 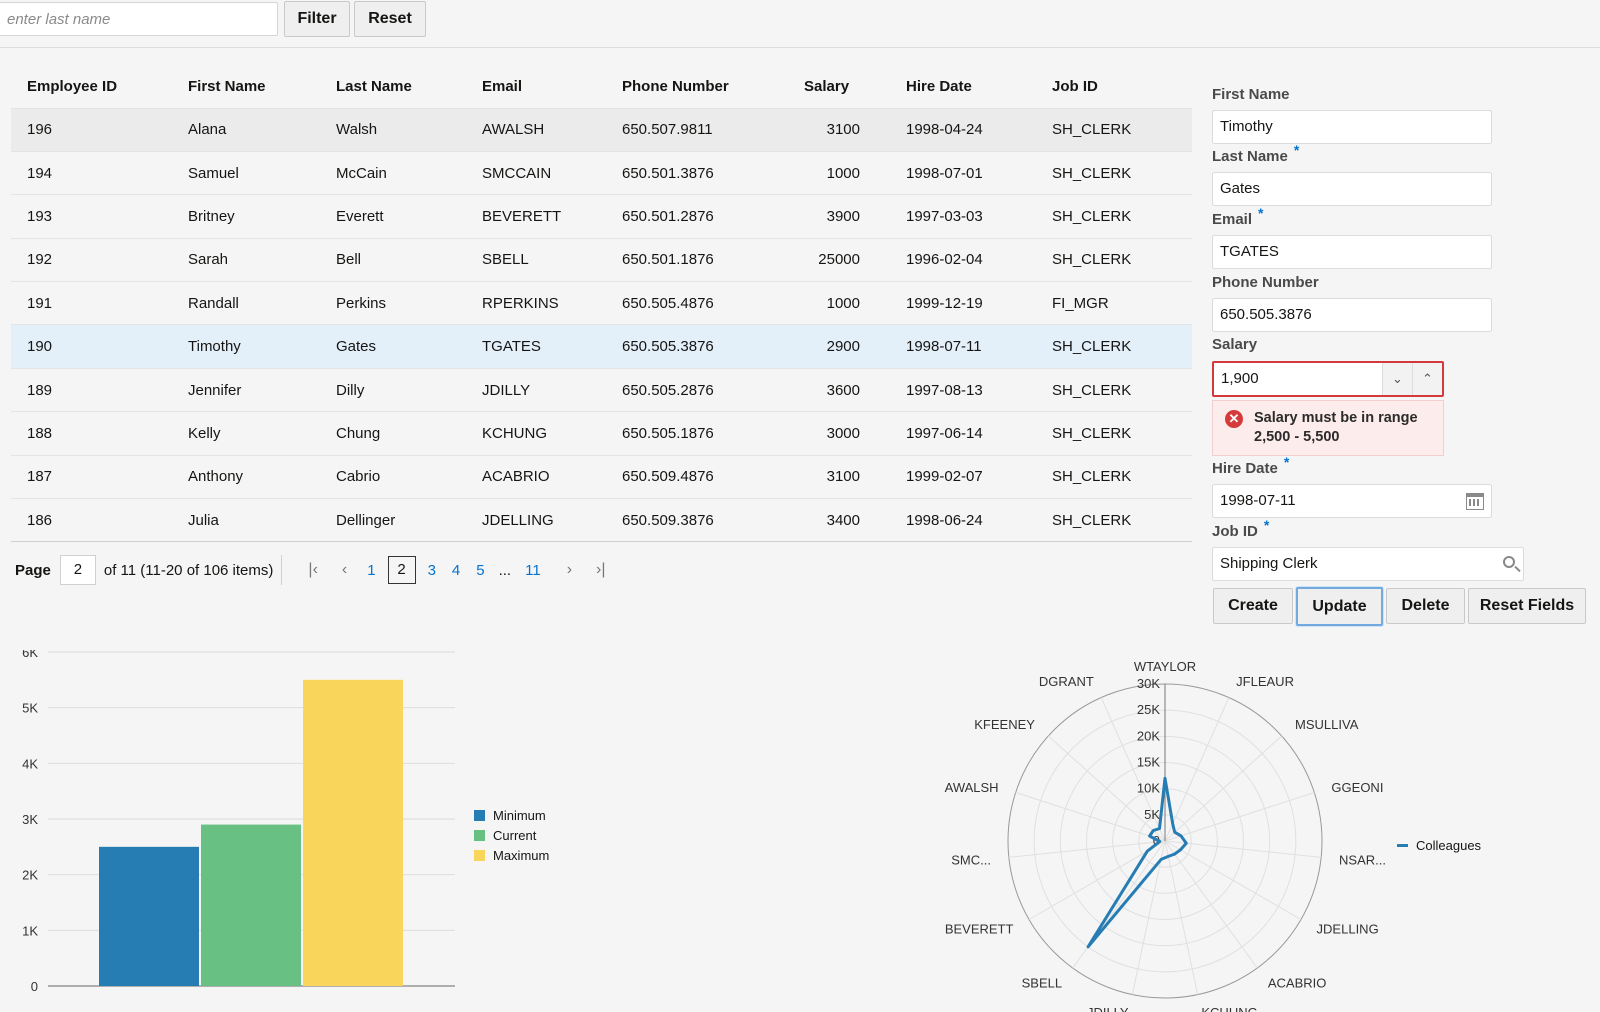 What do you see at coordinates (251, 905) in the screenshot?
I see `bar-current` at bounding box center [251, 905].